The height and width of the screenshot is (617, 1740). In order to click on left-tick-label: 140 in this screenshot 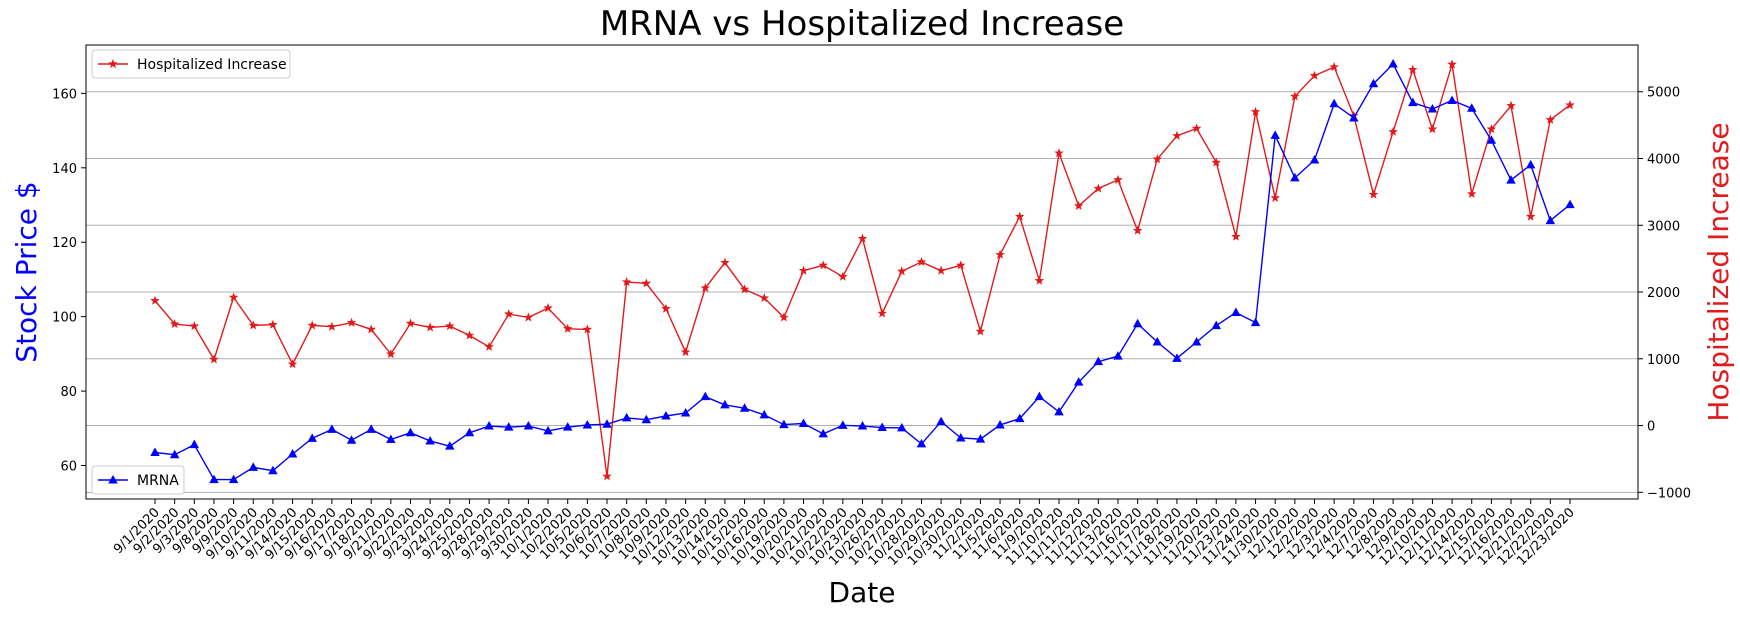, I will do `click(64, 169)`.